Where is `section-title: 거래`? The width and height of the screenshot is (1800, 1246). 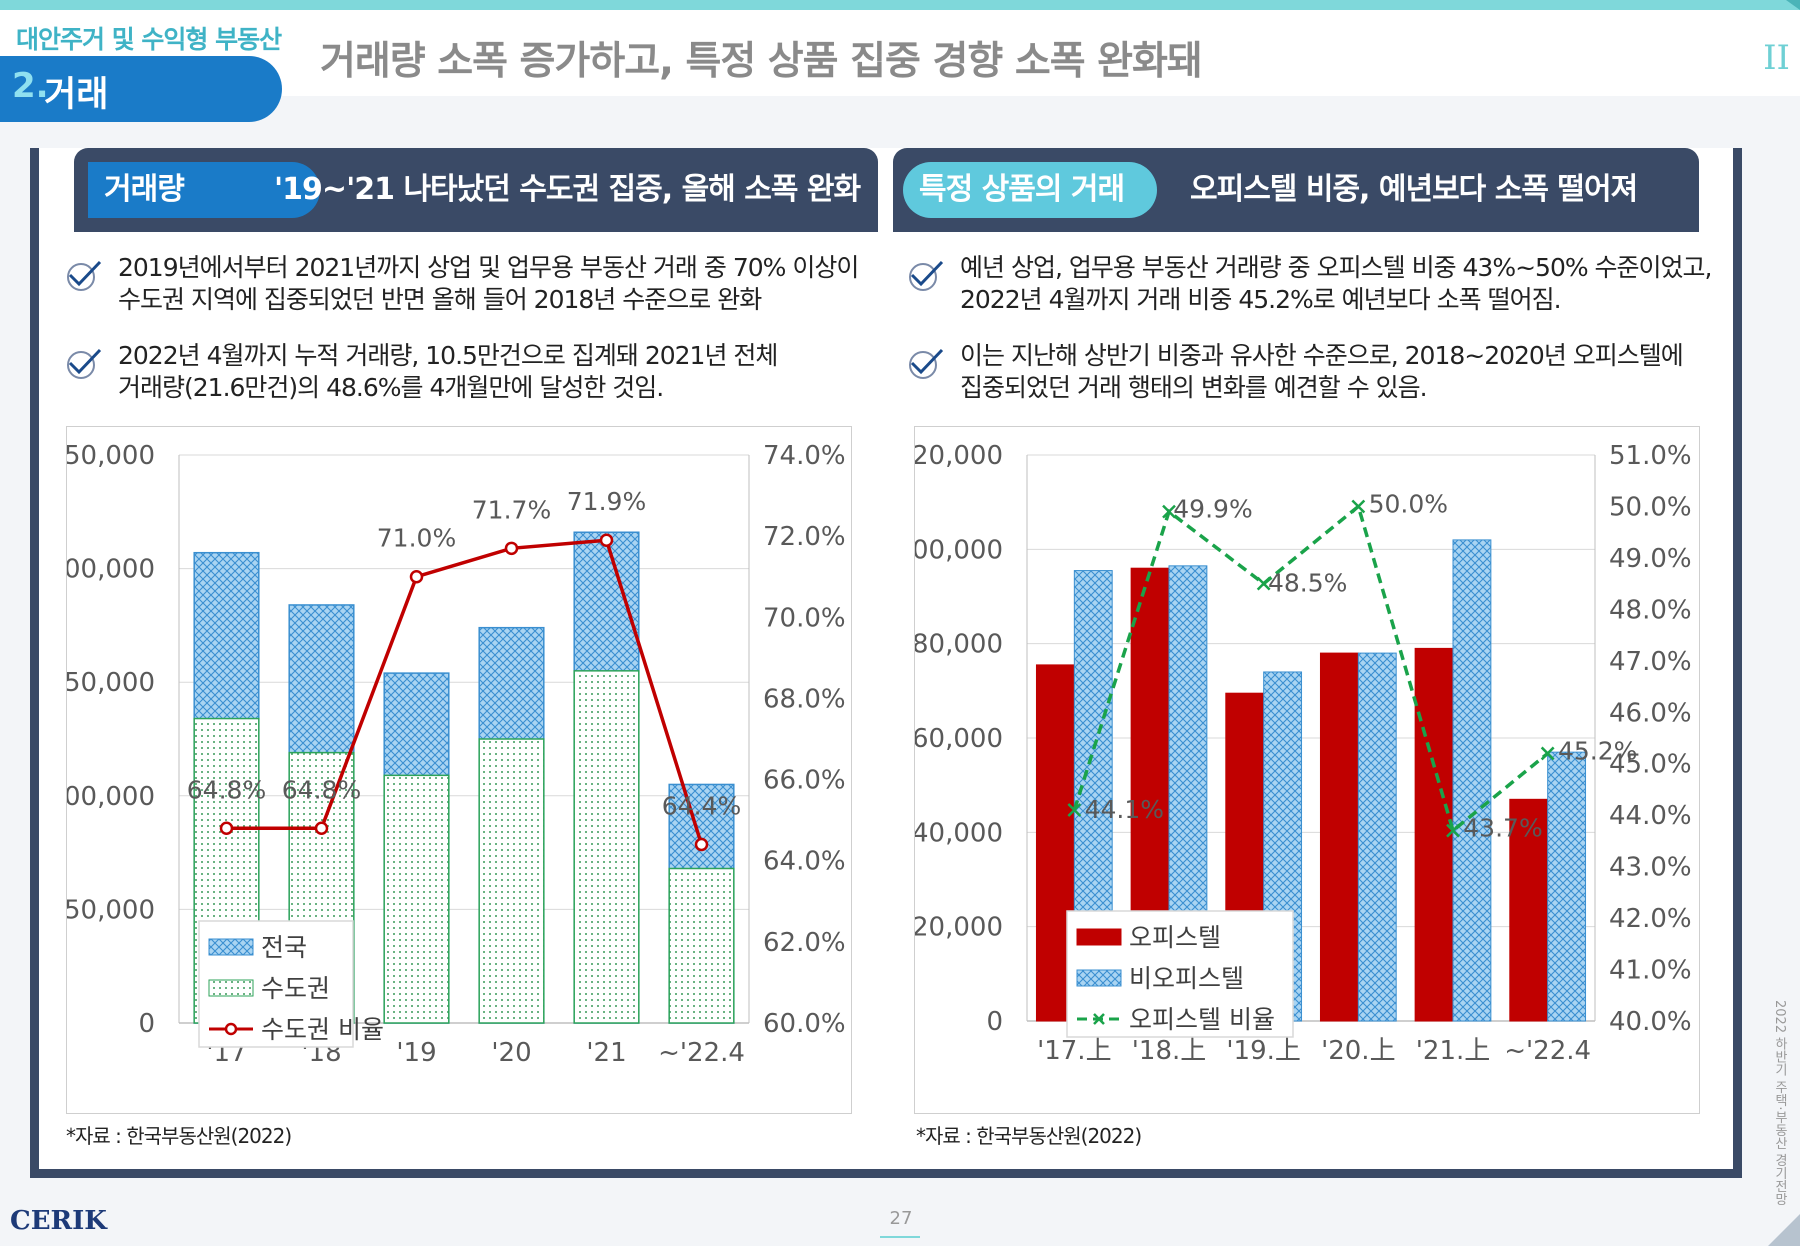
section-title: 거래 is located at coordinates (76, 95).